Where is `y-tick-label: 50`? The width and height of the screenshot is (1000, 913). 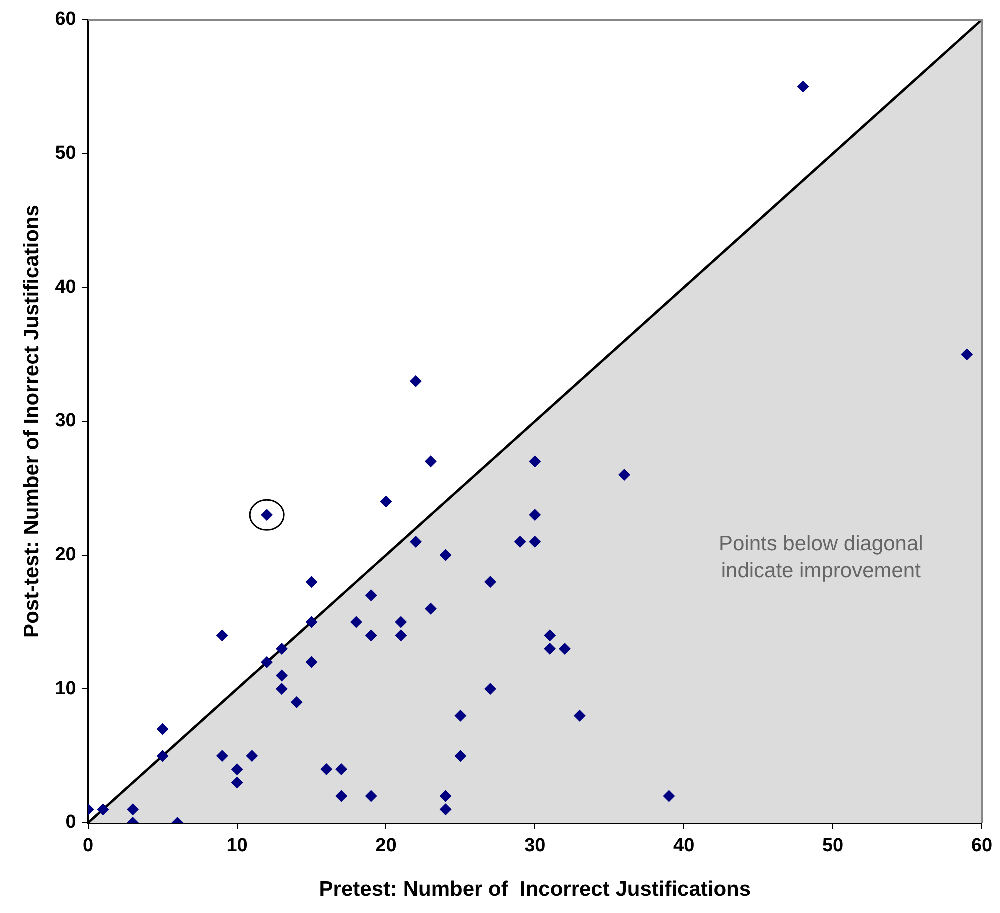 y-tick-label: 50 is located at coordinates (65, 153).